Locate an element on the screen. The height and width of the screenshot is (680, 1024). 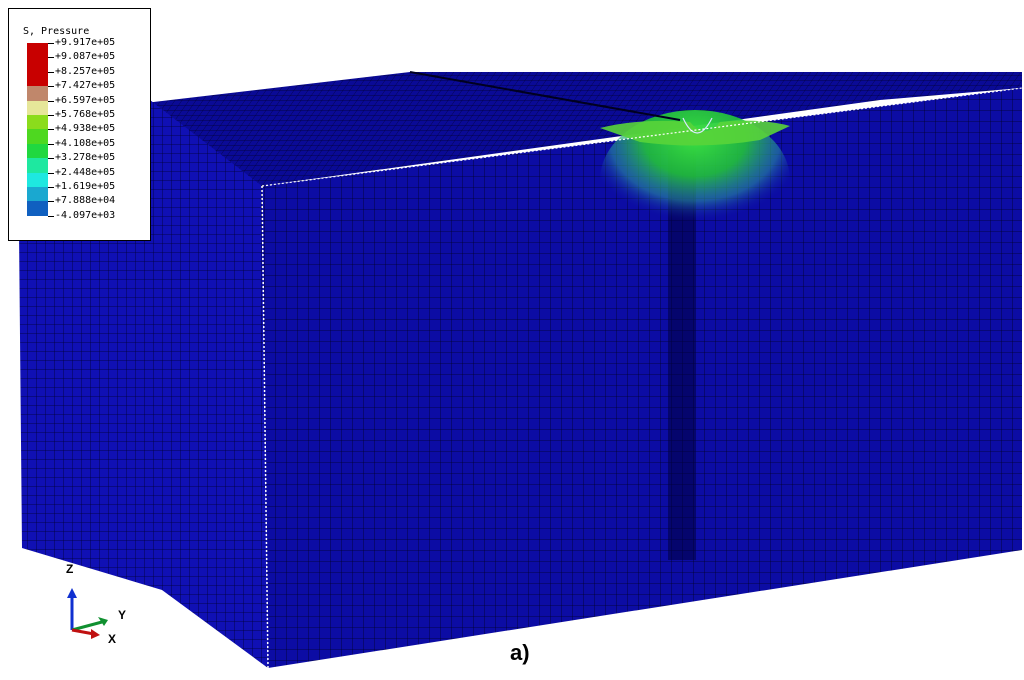
figure-caption: a) is located at coordinates (520, 653).